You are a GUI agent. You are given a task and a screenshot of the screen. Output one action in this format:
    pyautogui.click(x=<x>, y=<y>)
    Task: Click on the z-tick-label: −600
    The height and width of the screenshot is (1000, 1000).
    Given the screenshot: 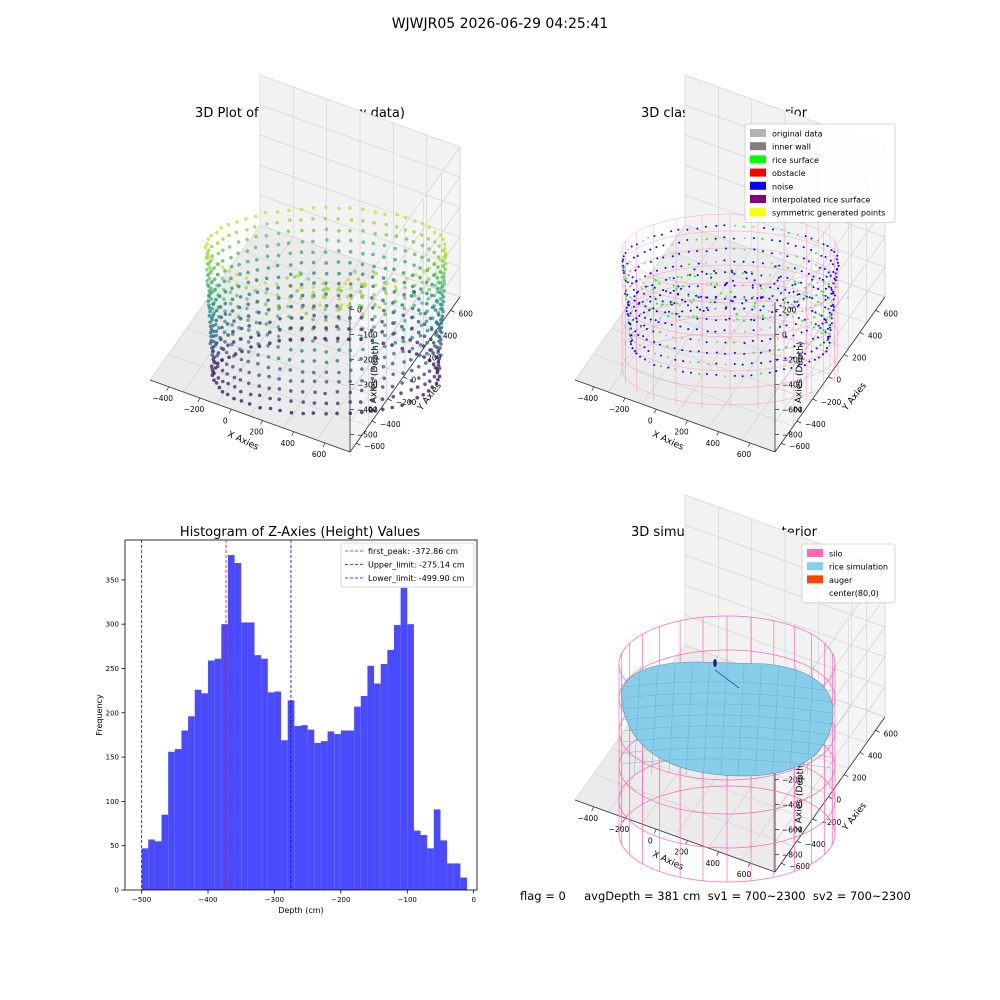 What is the action you would take?
    pyautogui.click(x=792, y=410)
    